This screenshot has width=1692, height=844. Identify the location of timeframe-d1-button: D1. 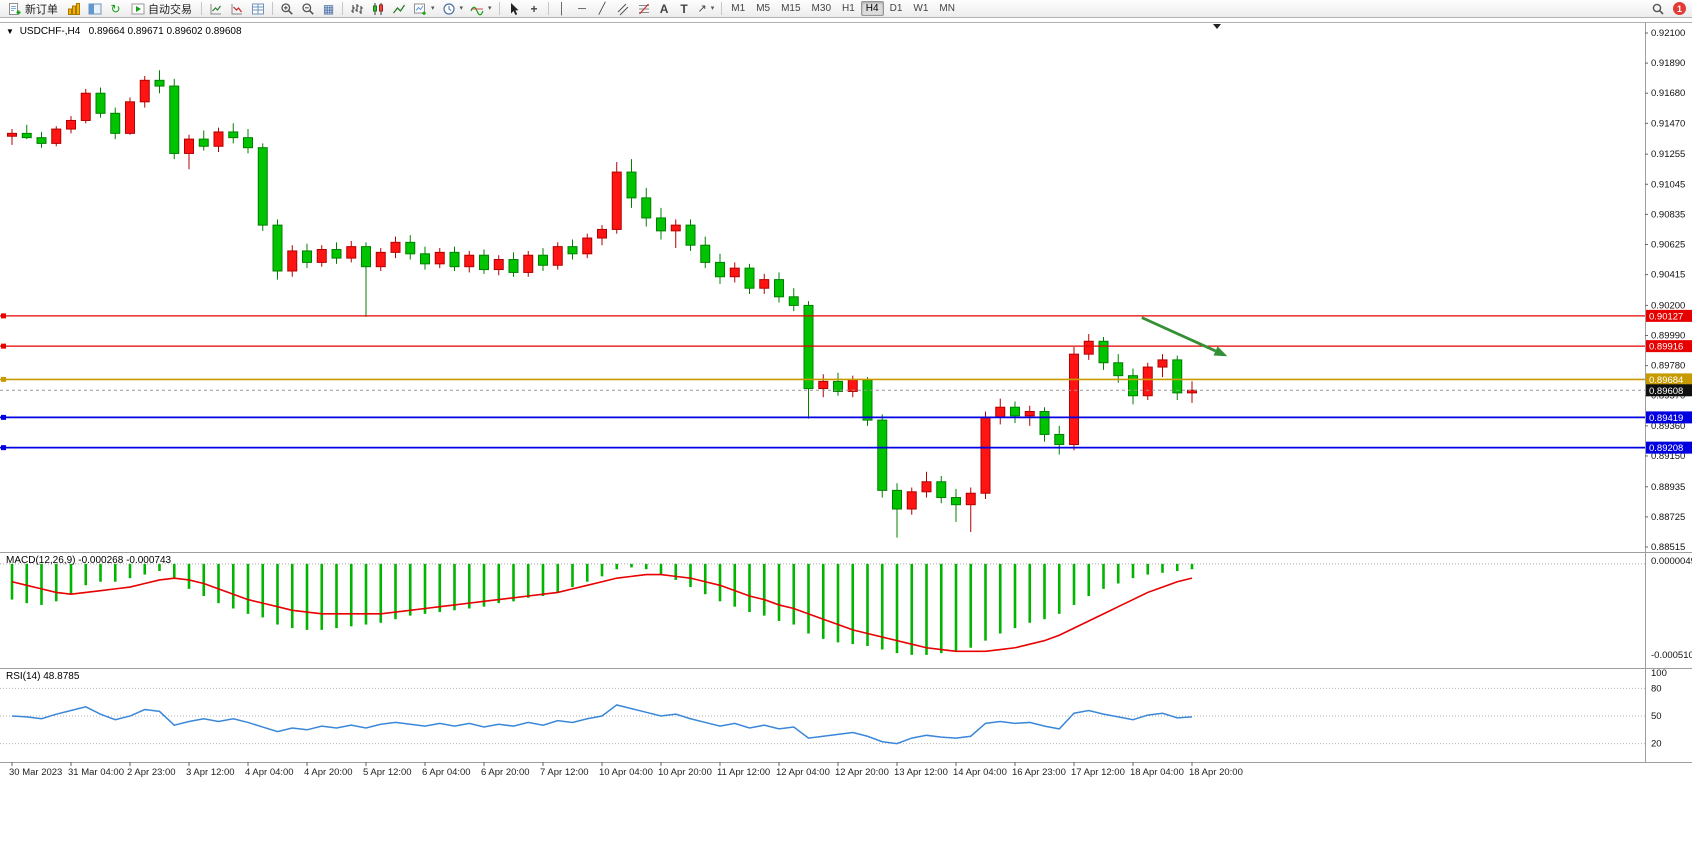
(896, 8).